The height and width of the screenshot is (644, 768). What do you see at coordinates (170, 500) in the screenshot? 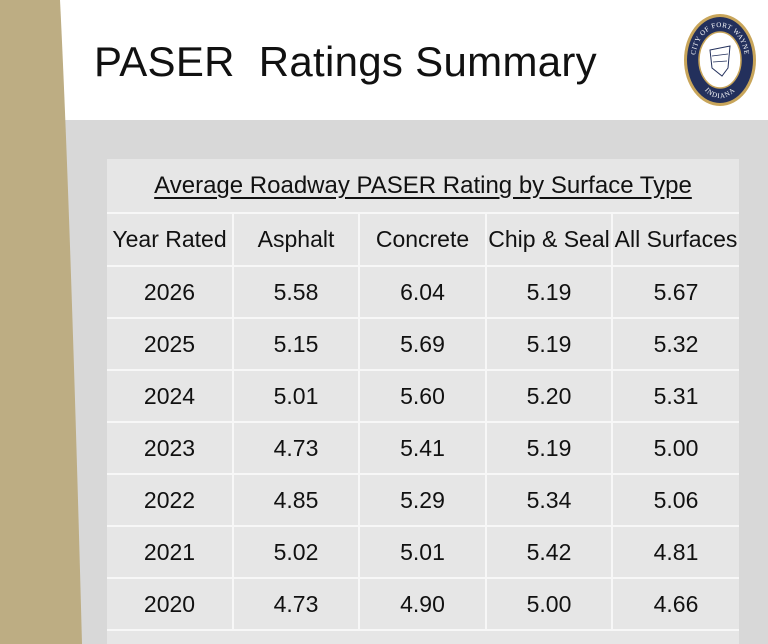
I see `cell-year: 2022` at bounding box center [170, 500].